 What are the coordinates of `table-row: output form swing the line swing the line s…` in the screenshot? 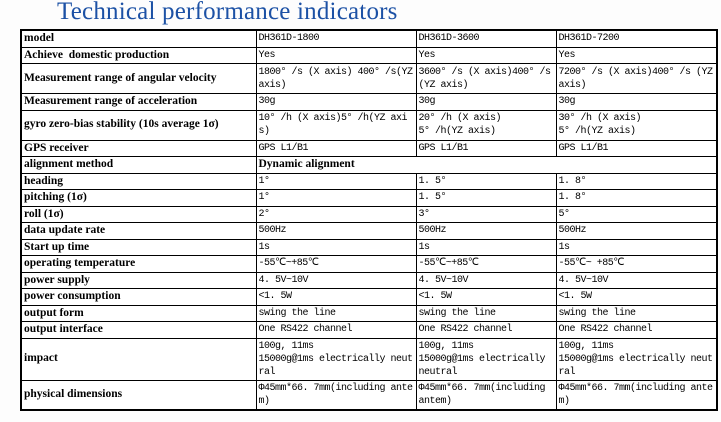 It's located at (369, 313).